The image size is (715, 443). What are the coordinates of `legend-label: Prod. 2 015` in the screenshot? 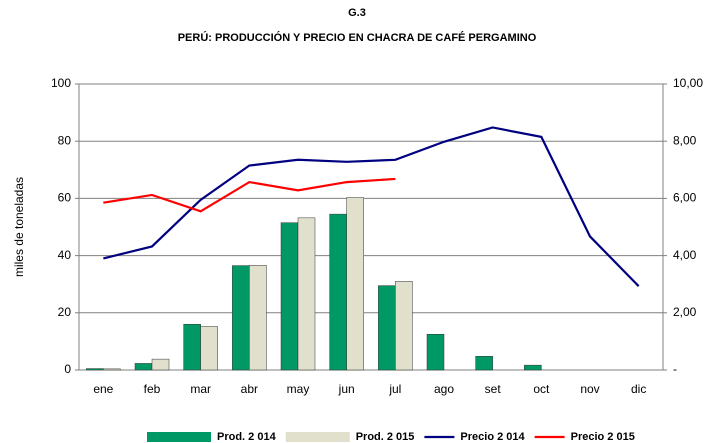 It's located at (385, 437).